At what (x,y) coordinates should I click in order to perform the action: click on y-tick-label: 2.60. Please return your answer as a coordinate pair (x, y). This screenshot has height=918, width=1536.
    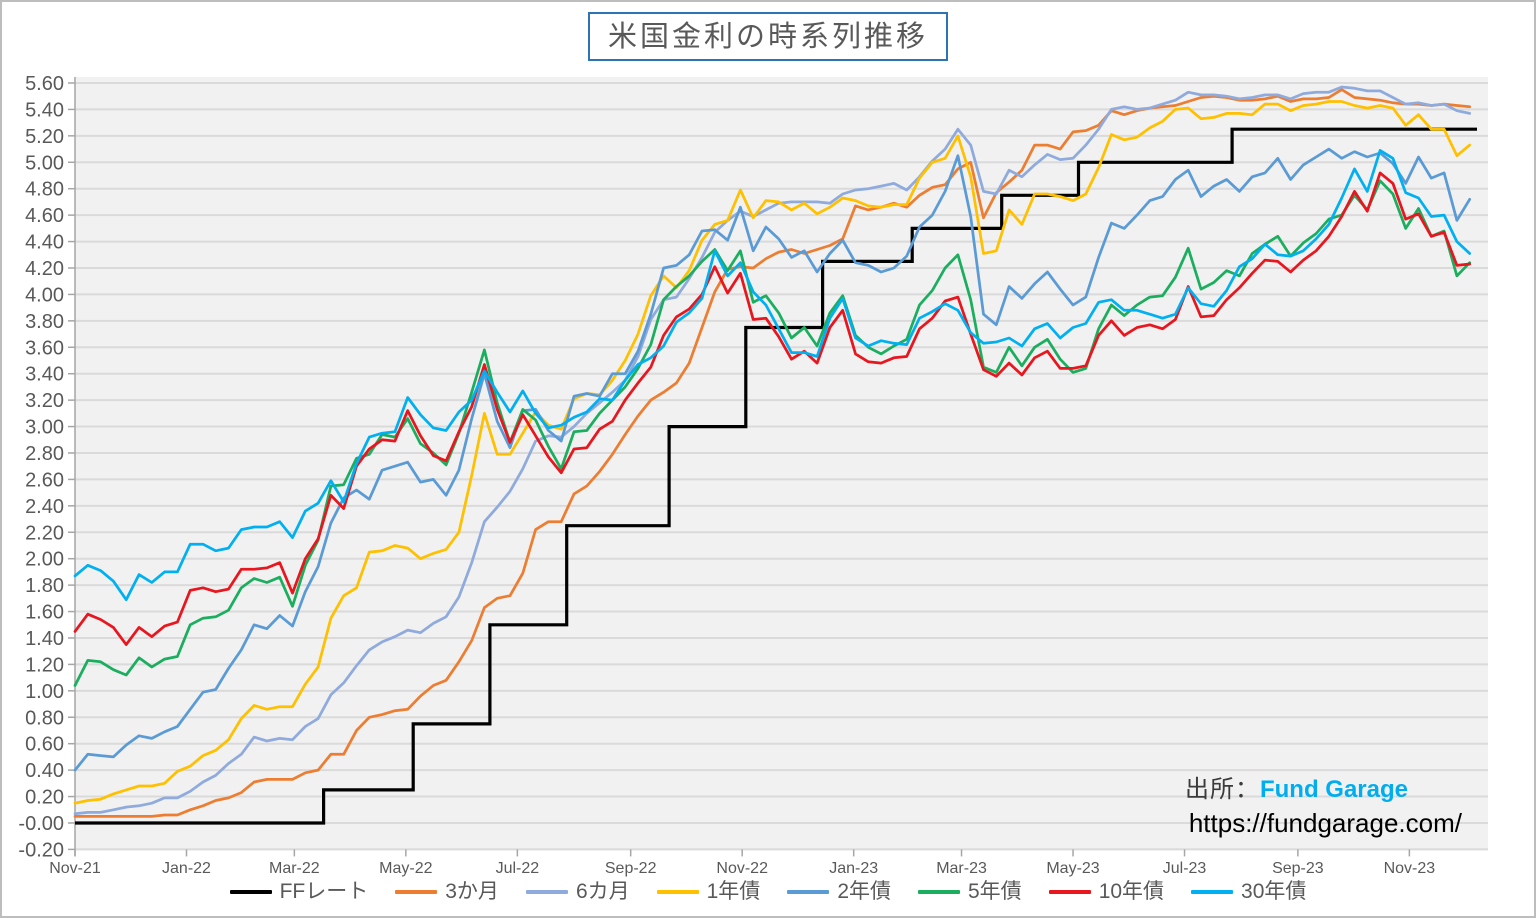
    Looking at the image, I should click on (44, 480).